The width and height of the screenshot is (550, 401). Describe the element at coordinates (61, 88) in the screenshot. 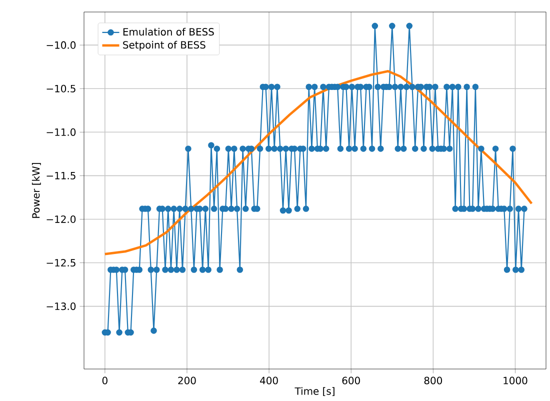

I see `y-tick-label: −10.5` at that location.